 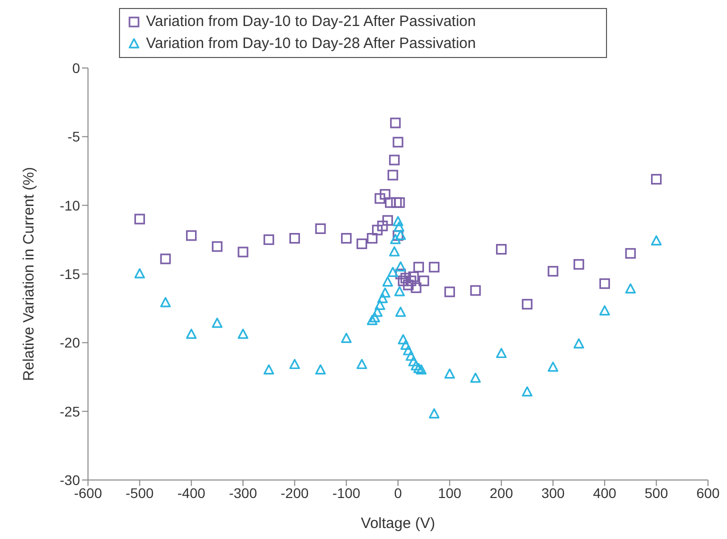 What do you see at coordinates (70, 342) in the screenshot?
I see `y-tick-label: -20` at bounding box center [70, 342].